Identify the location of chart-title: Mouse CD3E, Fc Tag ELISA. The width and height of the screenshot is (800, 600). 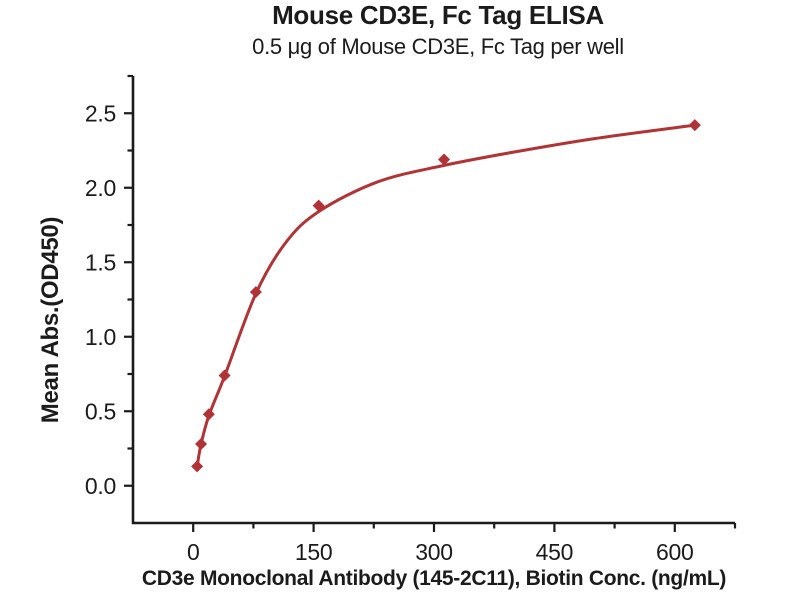
(438, 15).